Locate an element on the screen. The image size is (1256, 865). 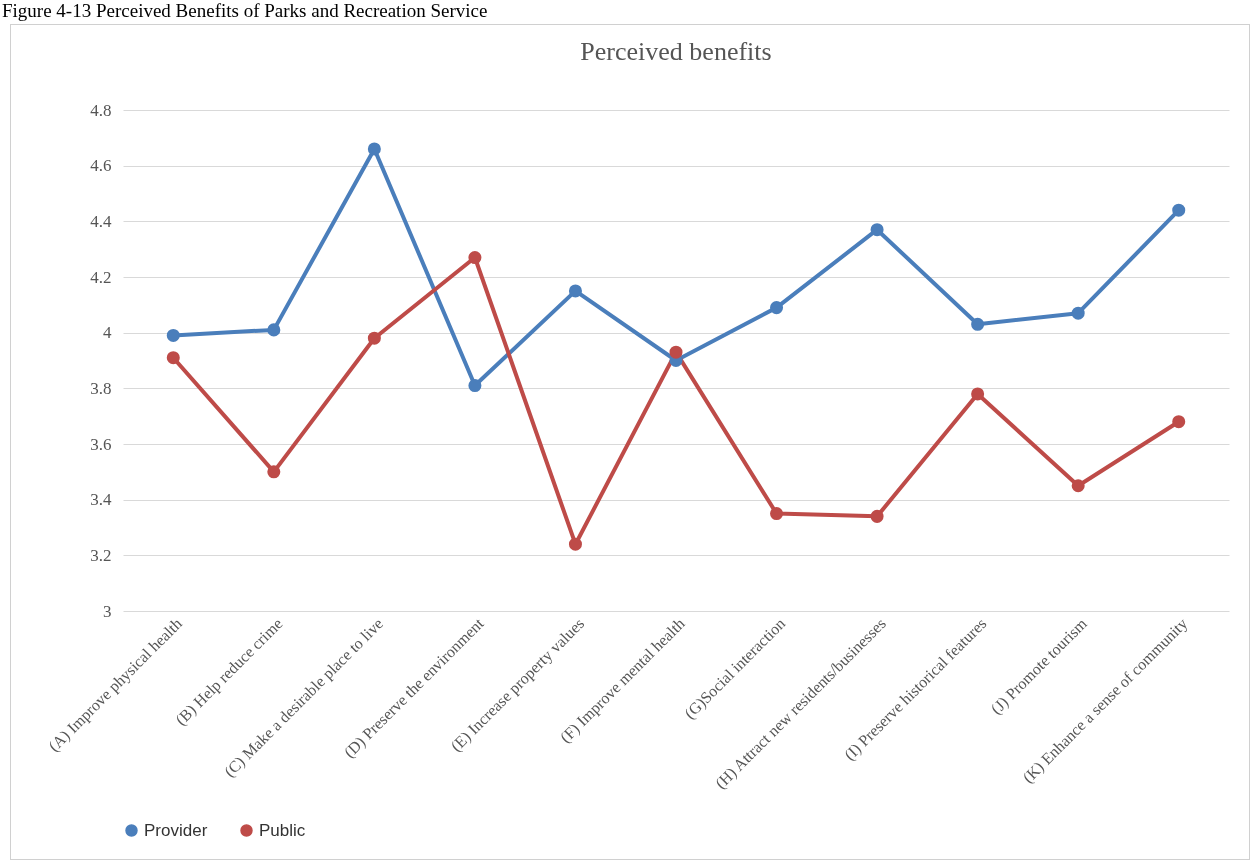
y-tick-label: 4.8 is located at coordinates (101, 110).